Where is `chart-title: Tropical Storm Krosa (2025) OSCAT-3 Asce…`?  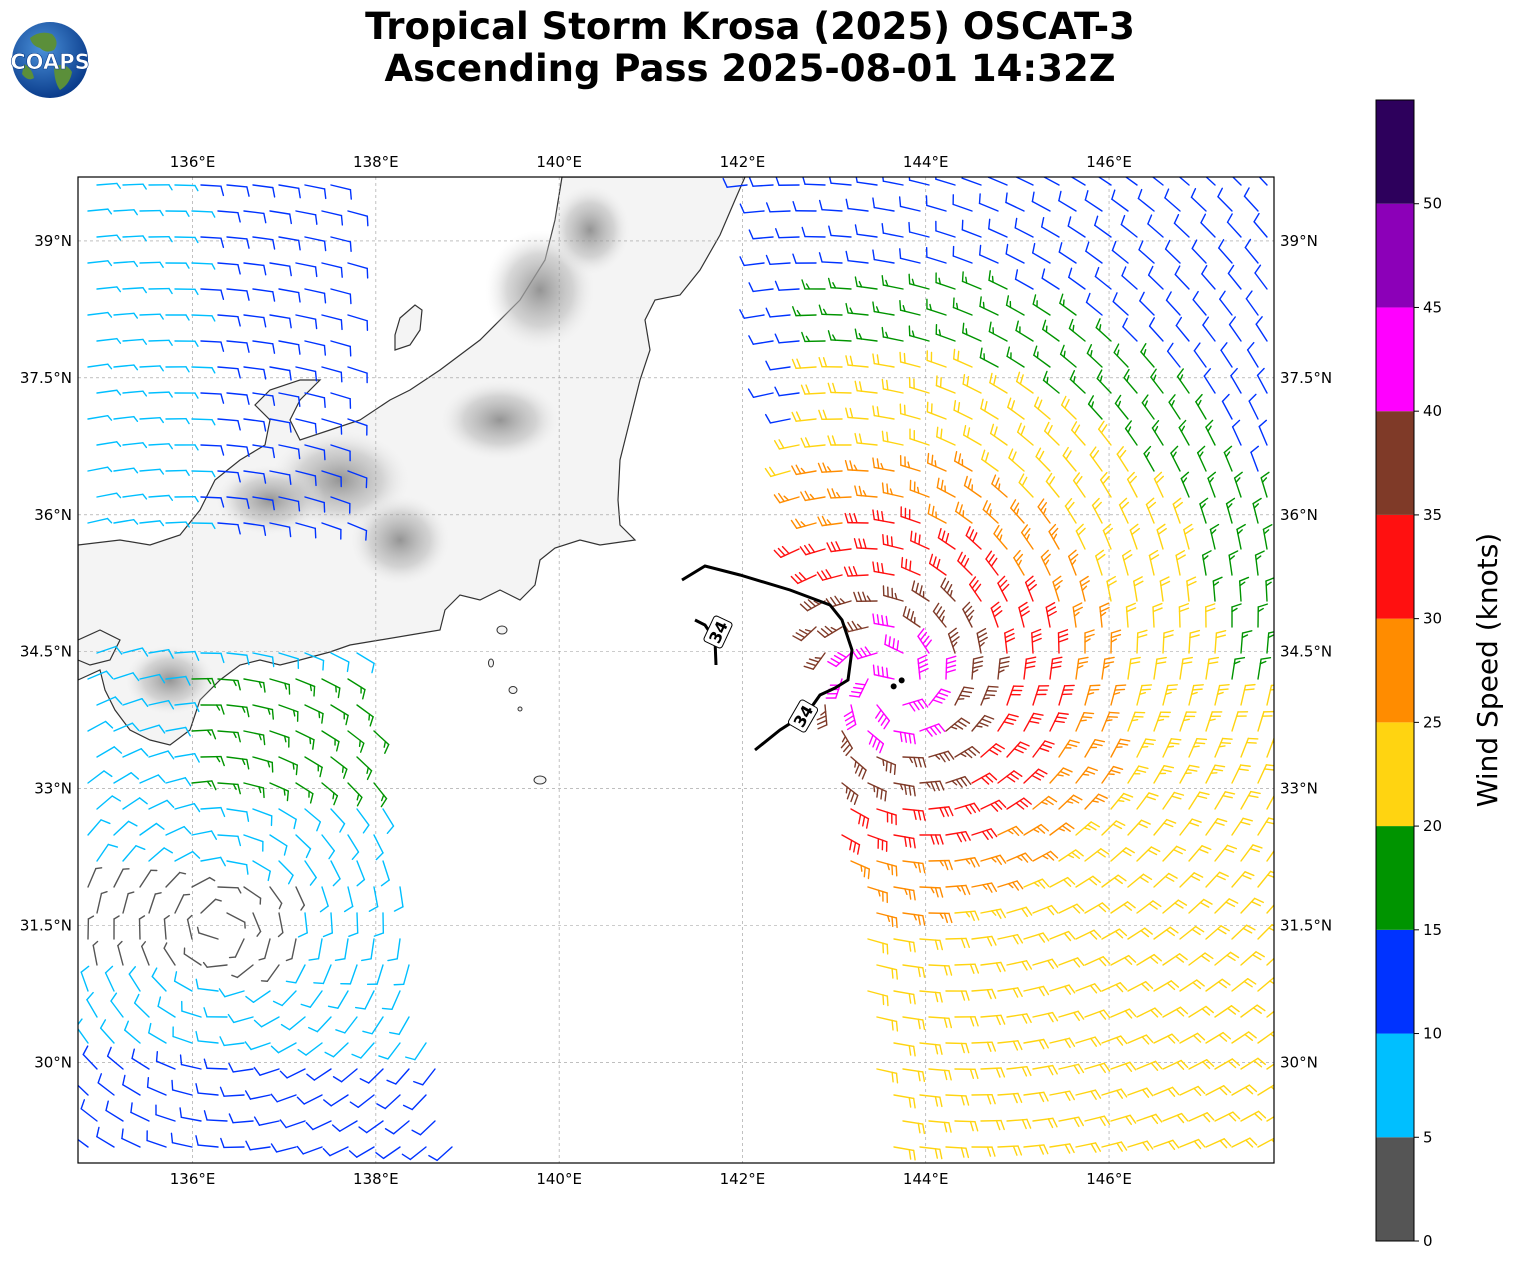
chart-title: Tropical Storm Krosa (2025) OSCAT-3 Asce… is located at coordinates (750, 48).